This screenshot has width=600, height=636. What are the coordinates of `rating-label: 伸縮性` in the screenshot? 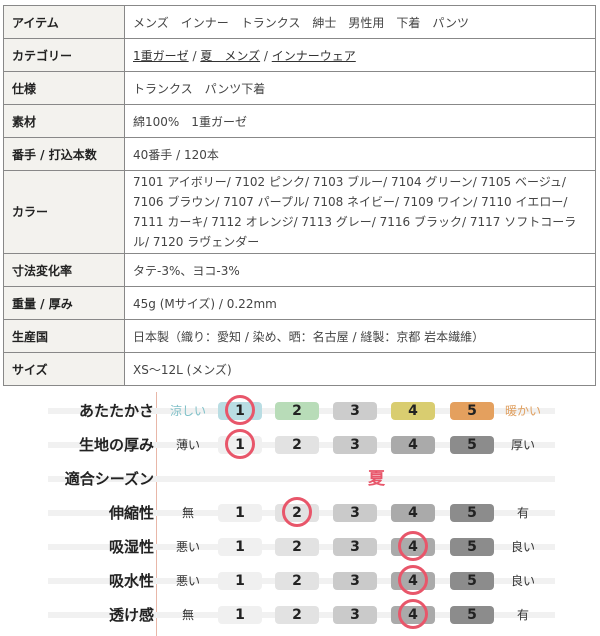 It's located at (131, 513).